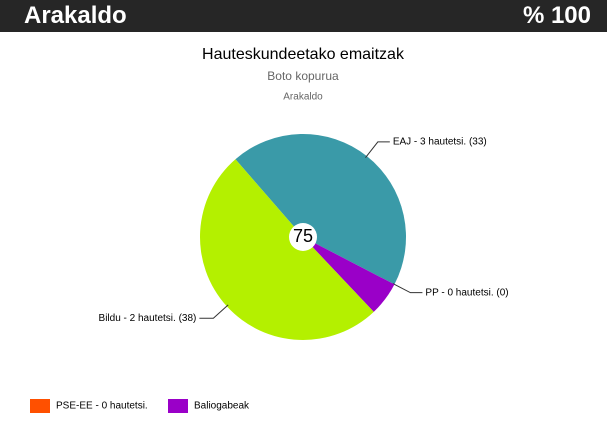 This screenshot has height=436, width=607. I want to click on header-percent: % 100, so click(556, 15).